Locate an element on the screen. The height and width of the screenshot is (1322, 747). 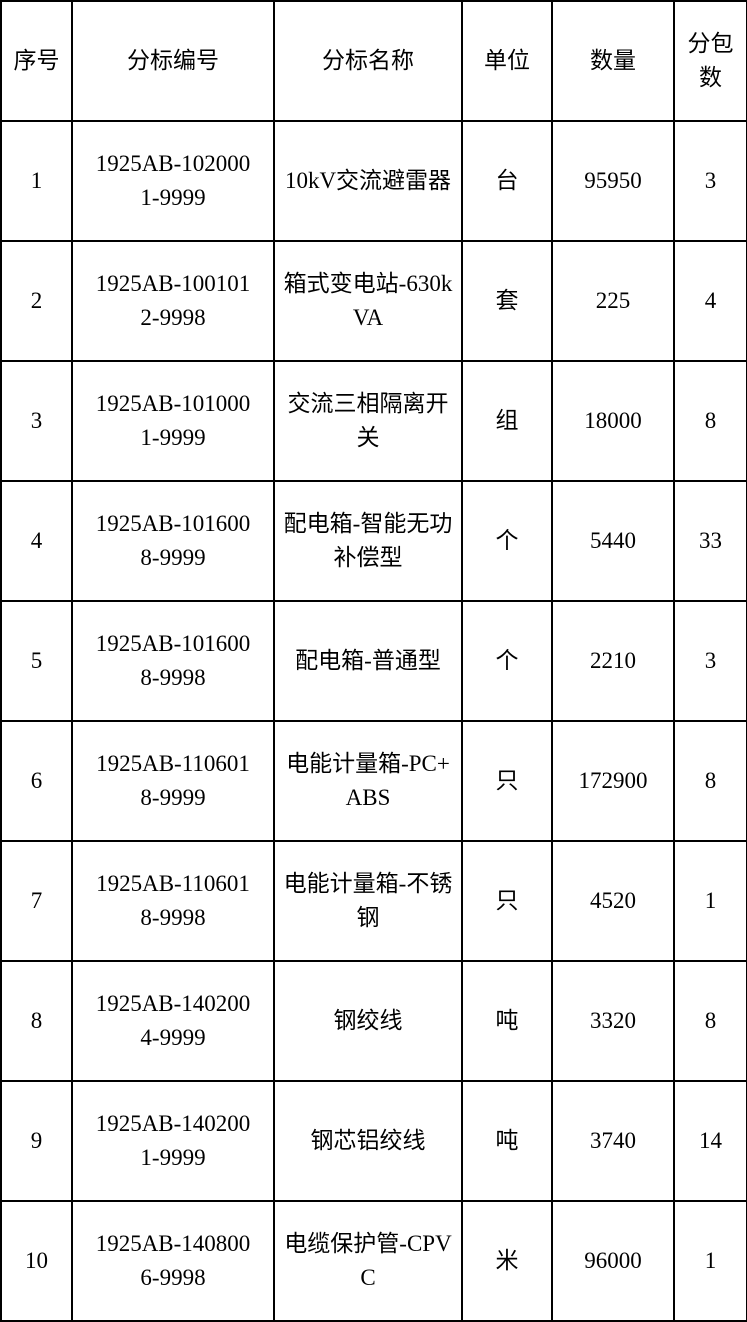
header-qty: 数量 is located at coordinates (613, 61).